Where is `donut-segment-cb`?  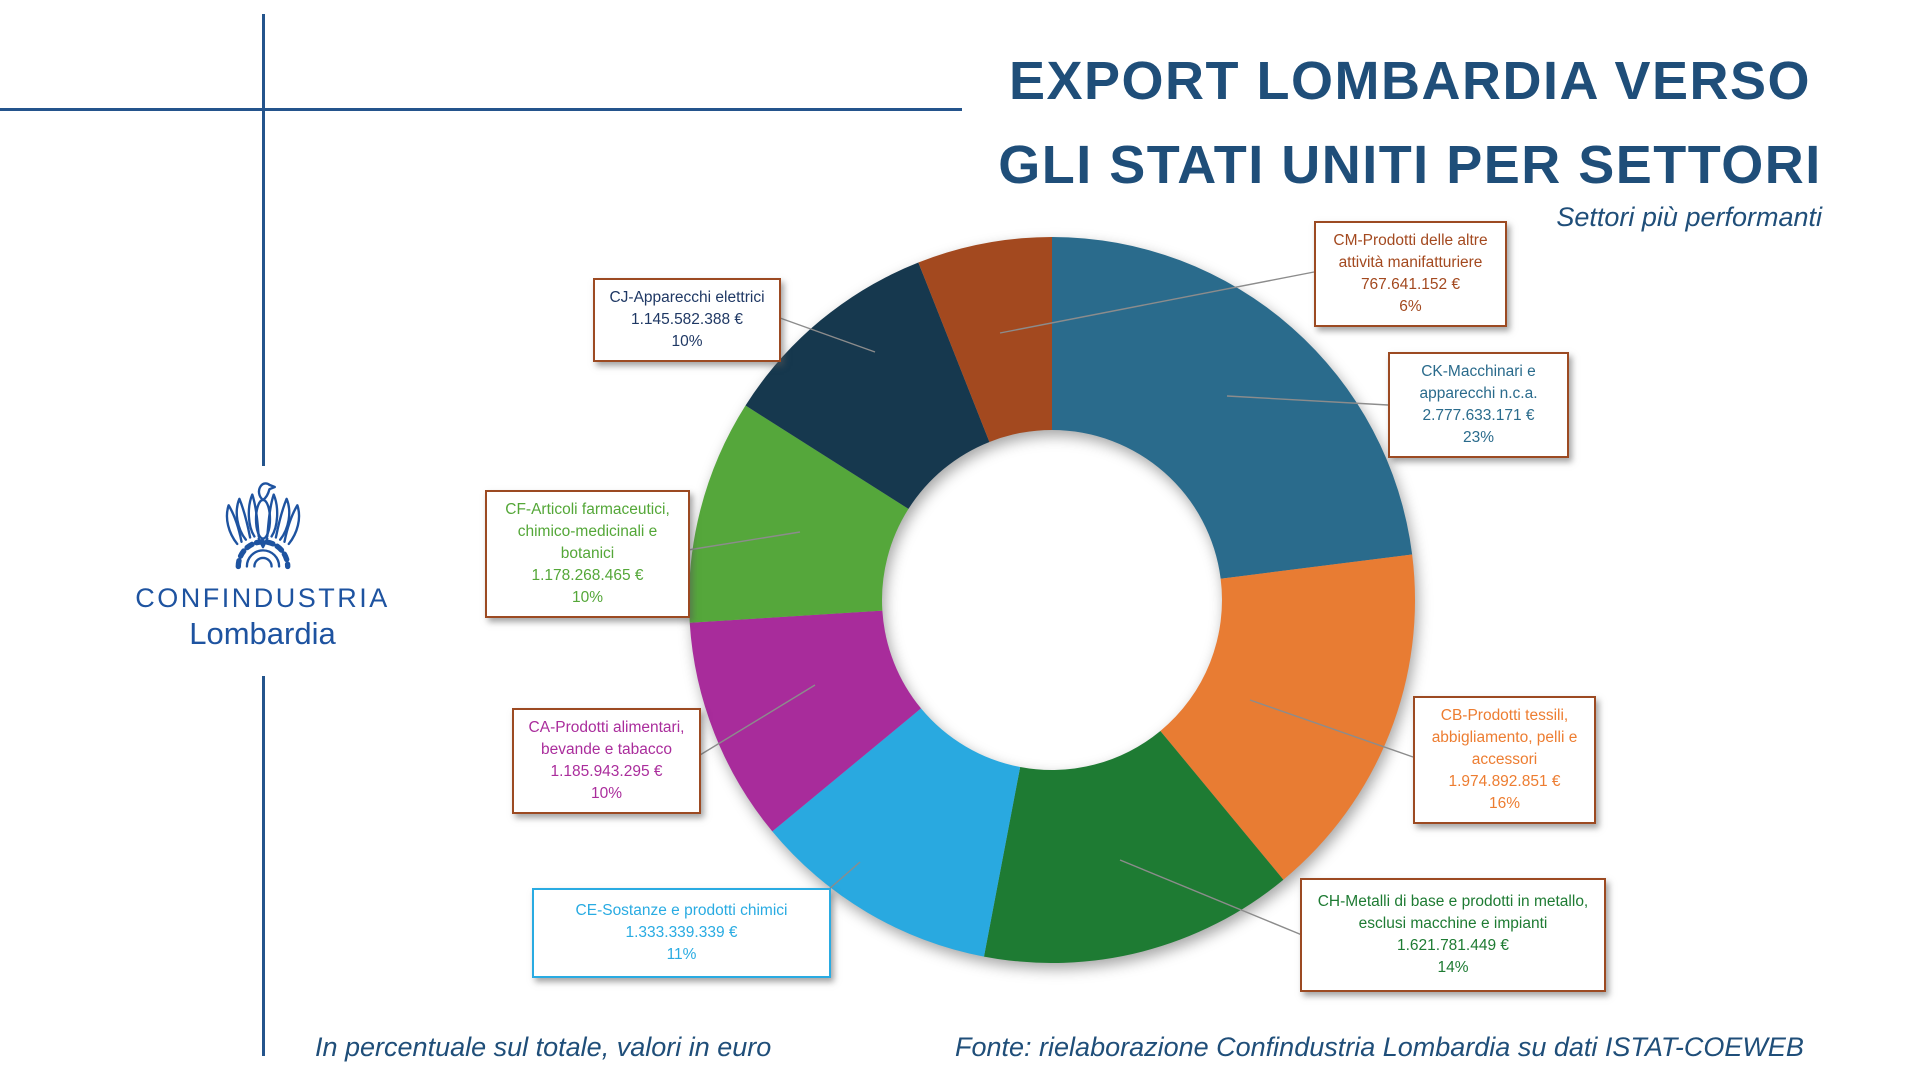 donut-segment-cb is located at coordinates (1288, 717).